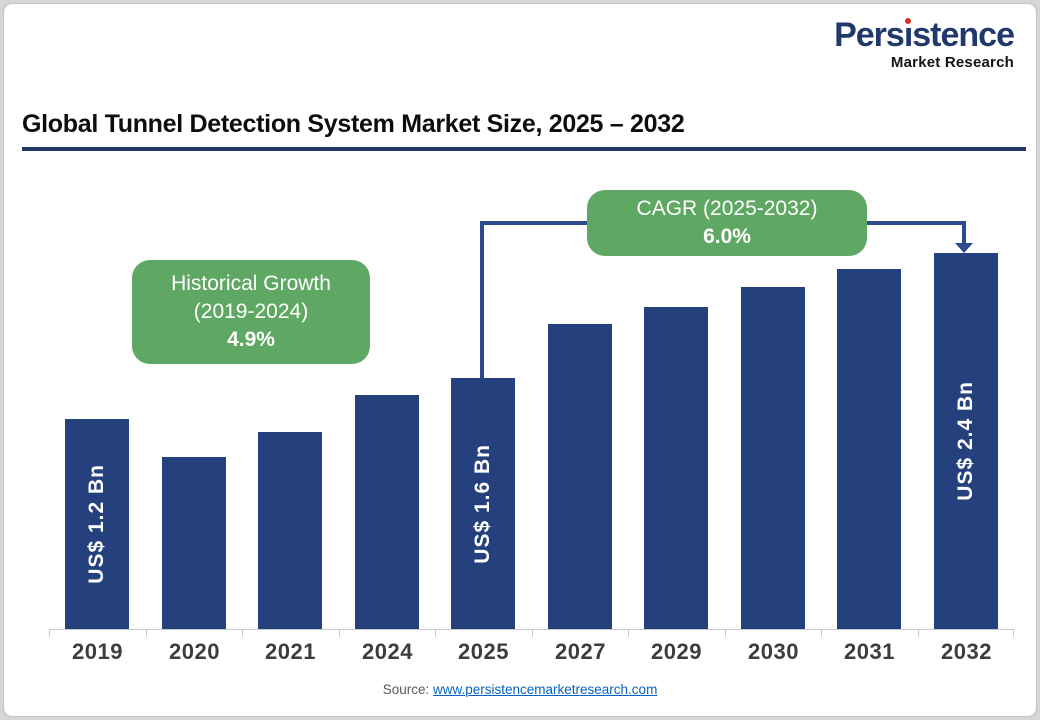 The height and width of the screenshot is (720, 1040). What do you see at coordinates (483, 651) in the screenshot?
I see `x-axis-label-2025: 2025` at bounding box center [483, 651].